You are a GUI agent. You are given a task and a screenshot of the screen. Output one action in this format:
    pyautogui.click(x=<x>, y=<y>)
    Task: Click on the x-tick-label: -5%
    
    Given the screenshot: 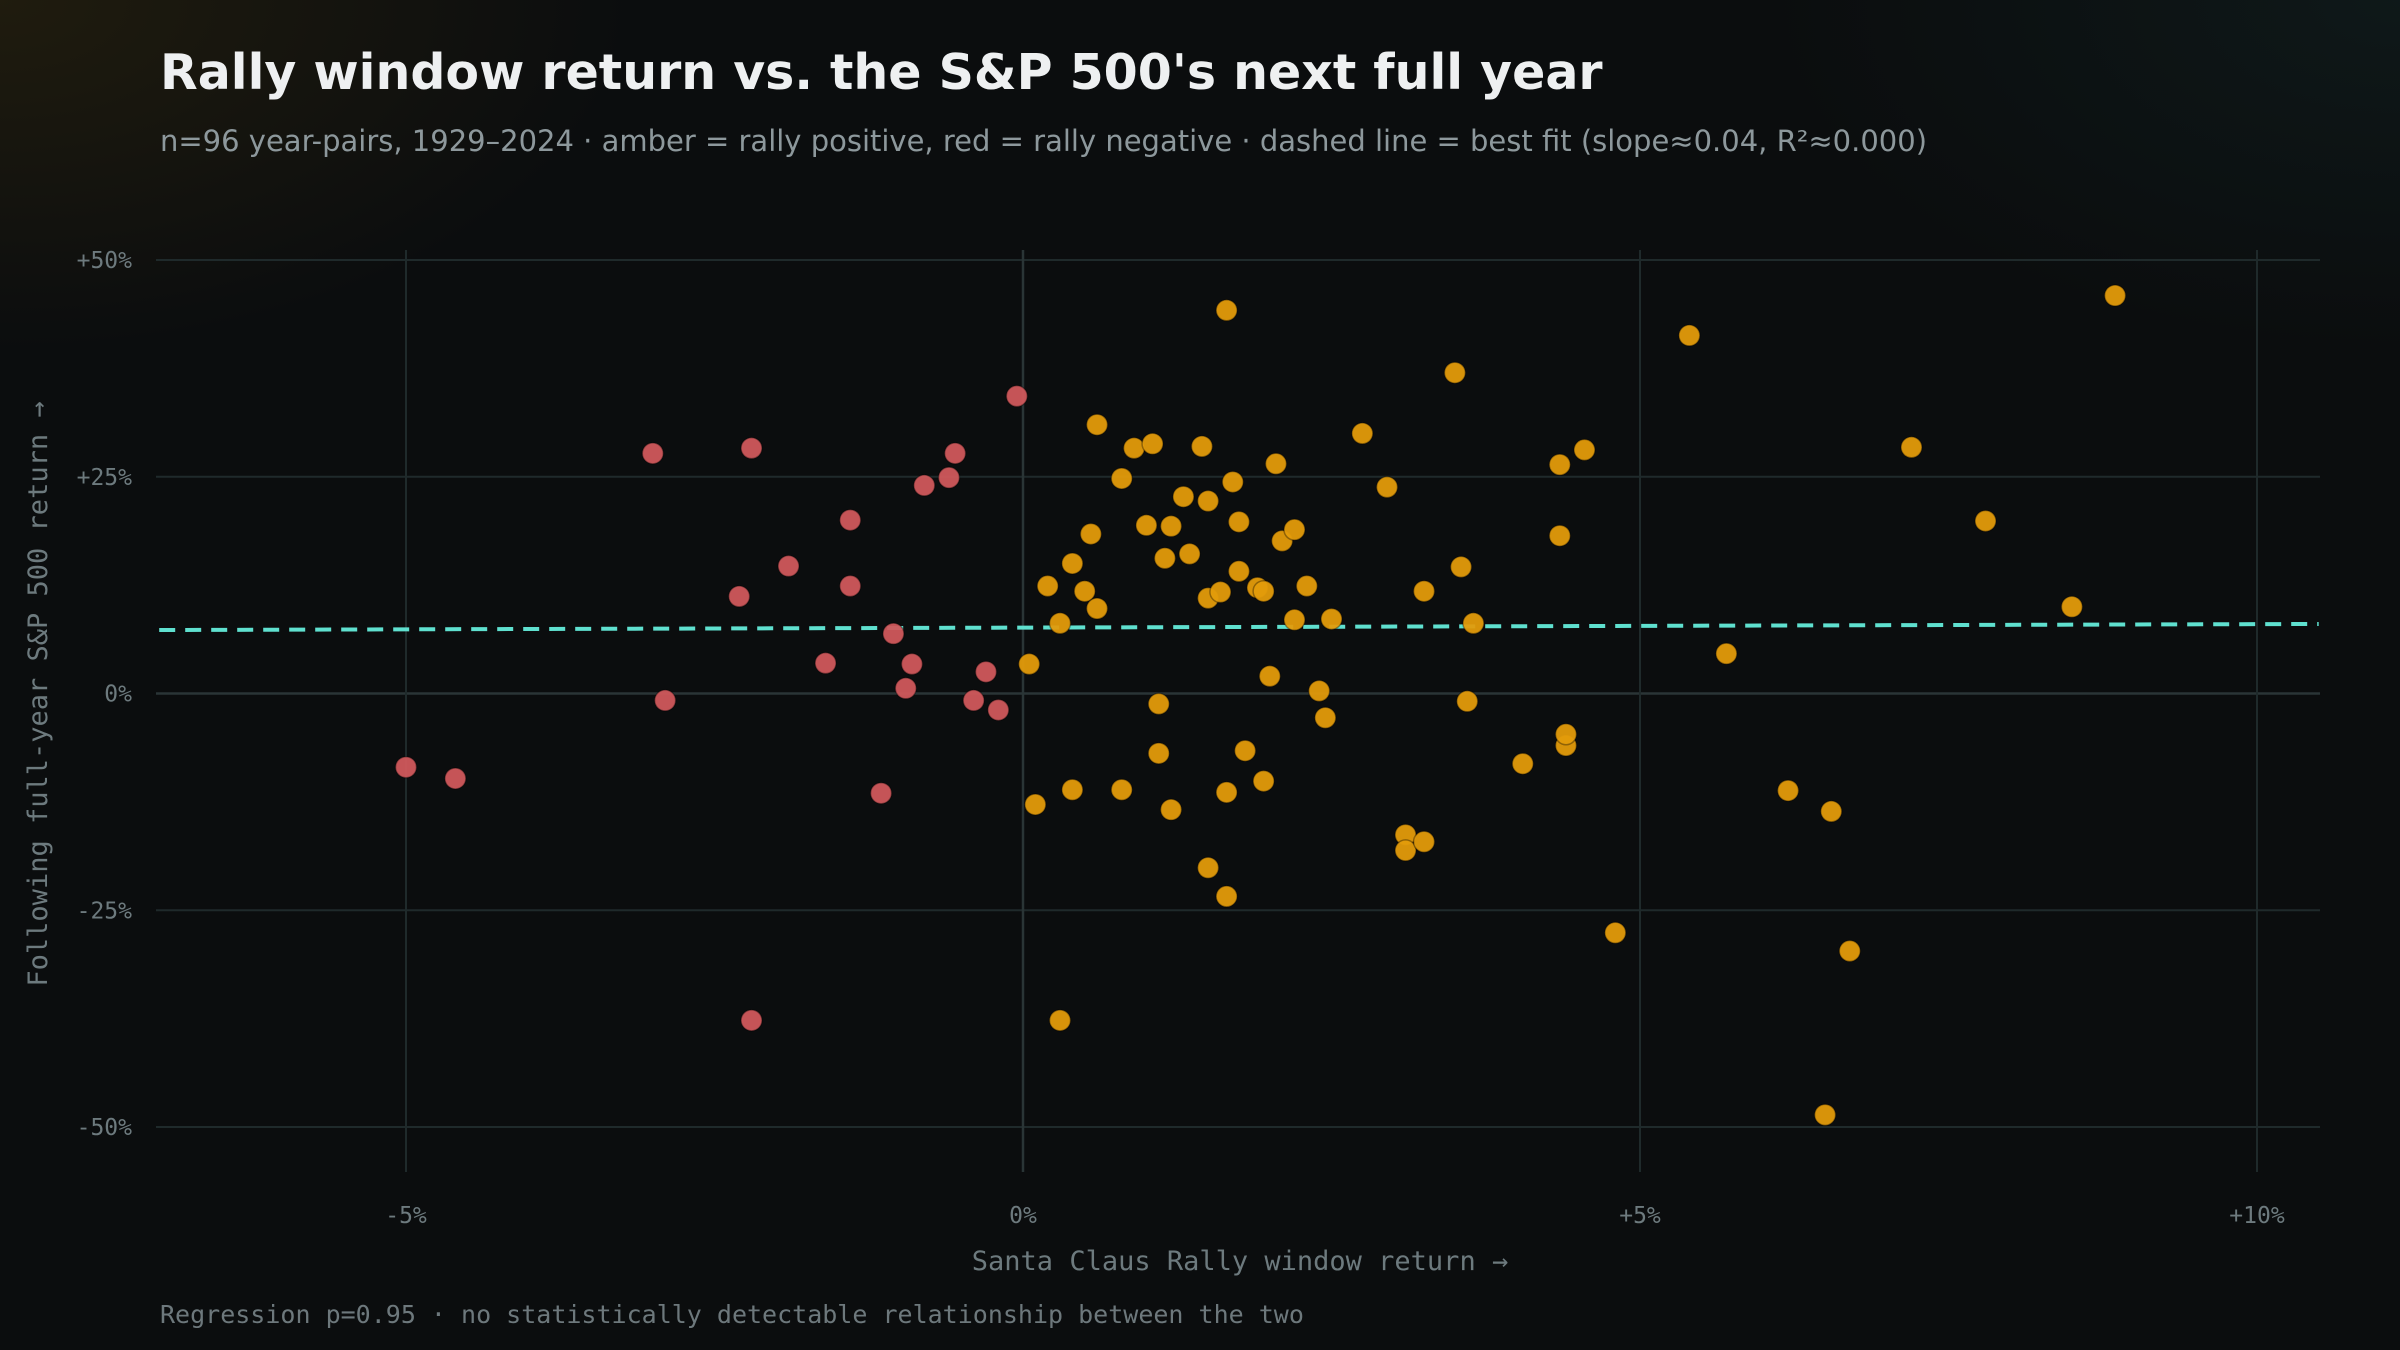 What is the action you would take?
    pyautogui.click(x=406, y=1216)
    